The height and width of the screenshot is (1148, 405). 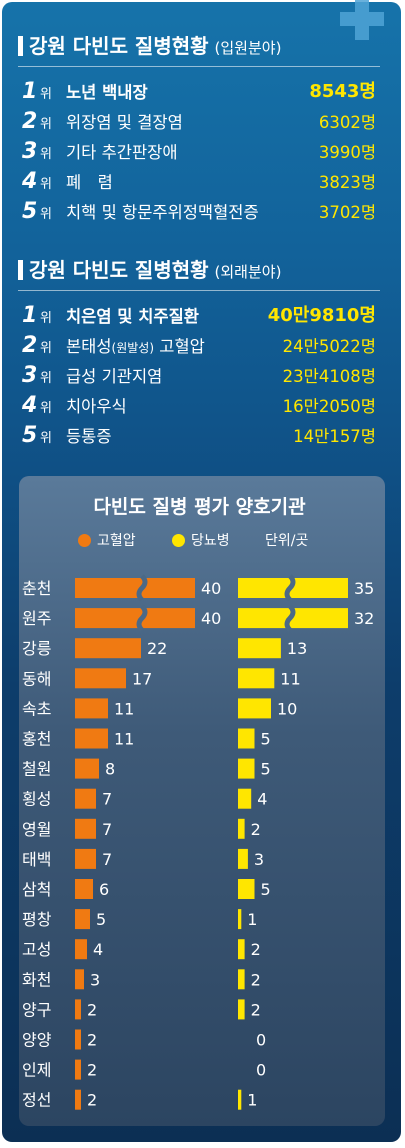 I want to click on value-label-diabetes-6: 5, so click(x=266, y=769).